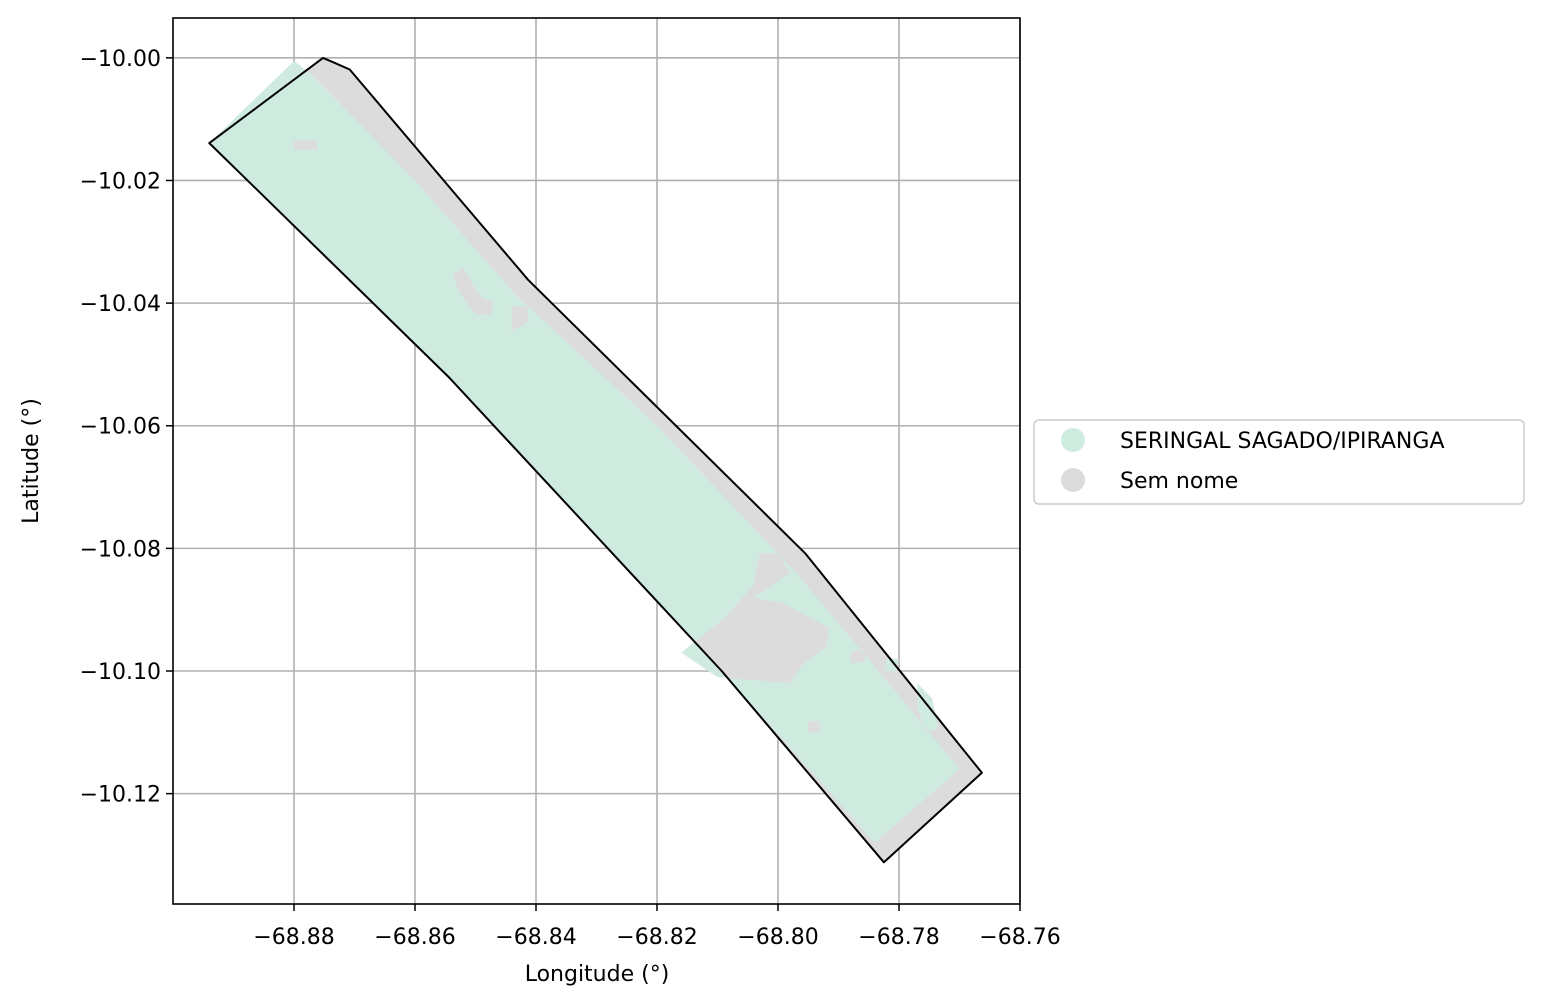 This screenshot has height=1006, width=1543. I want to click on x-tick-label: −68.82, so click(656, 937).